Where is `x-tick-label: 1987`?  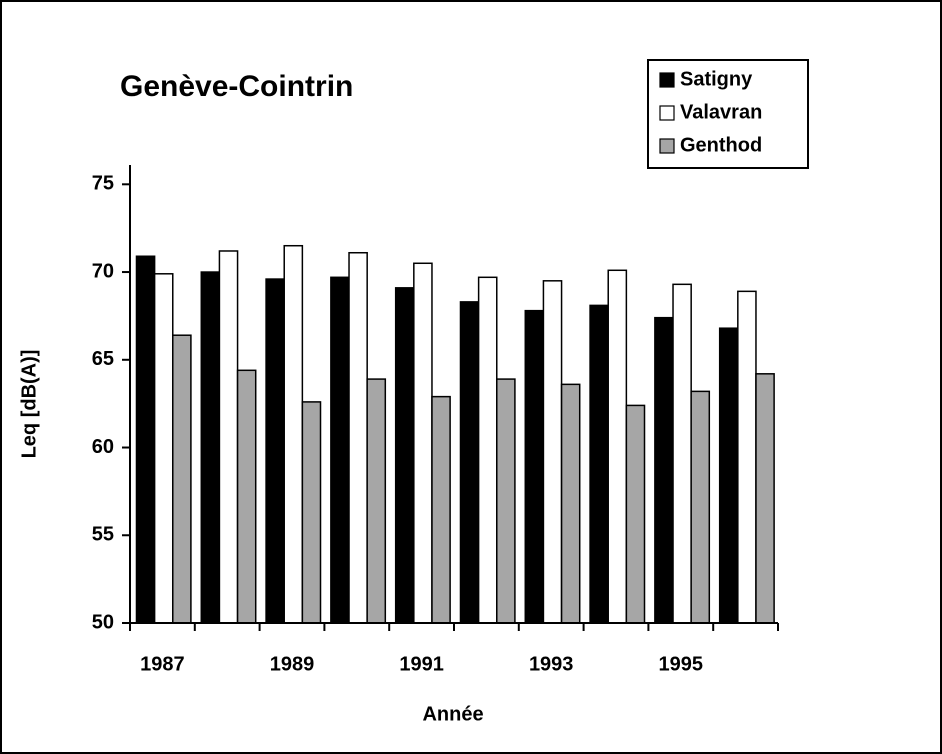
x-tick-label: 1987 is located at coordinates (162, 664).